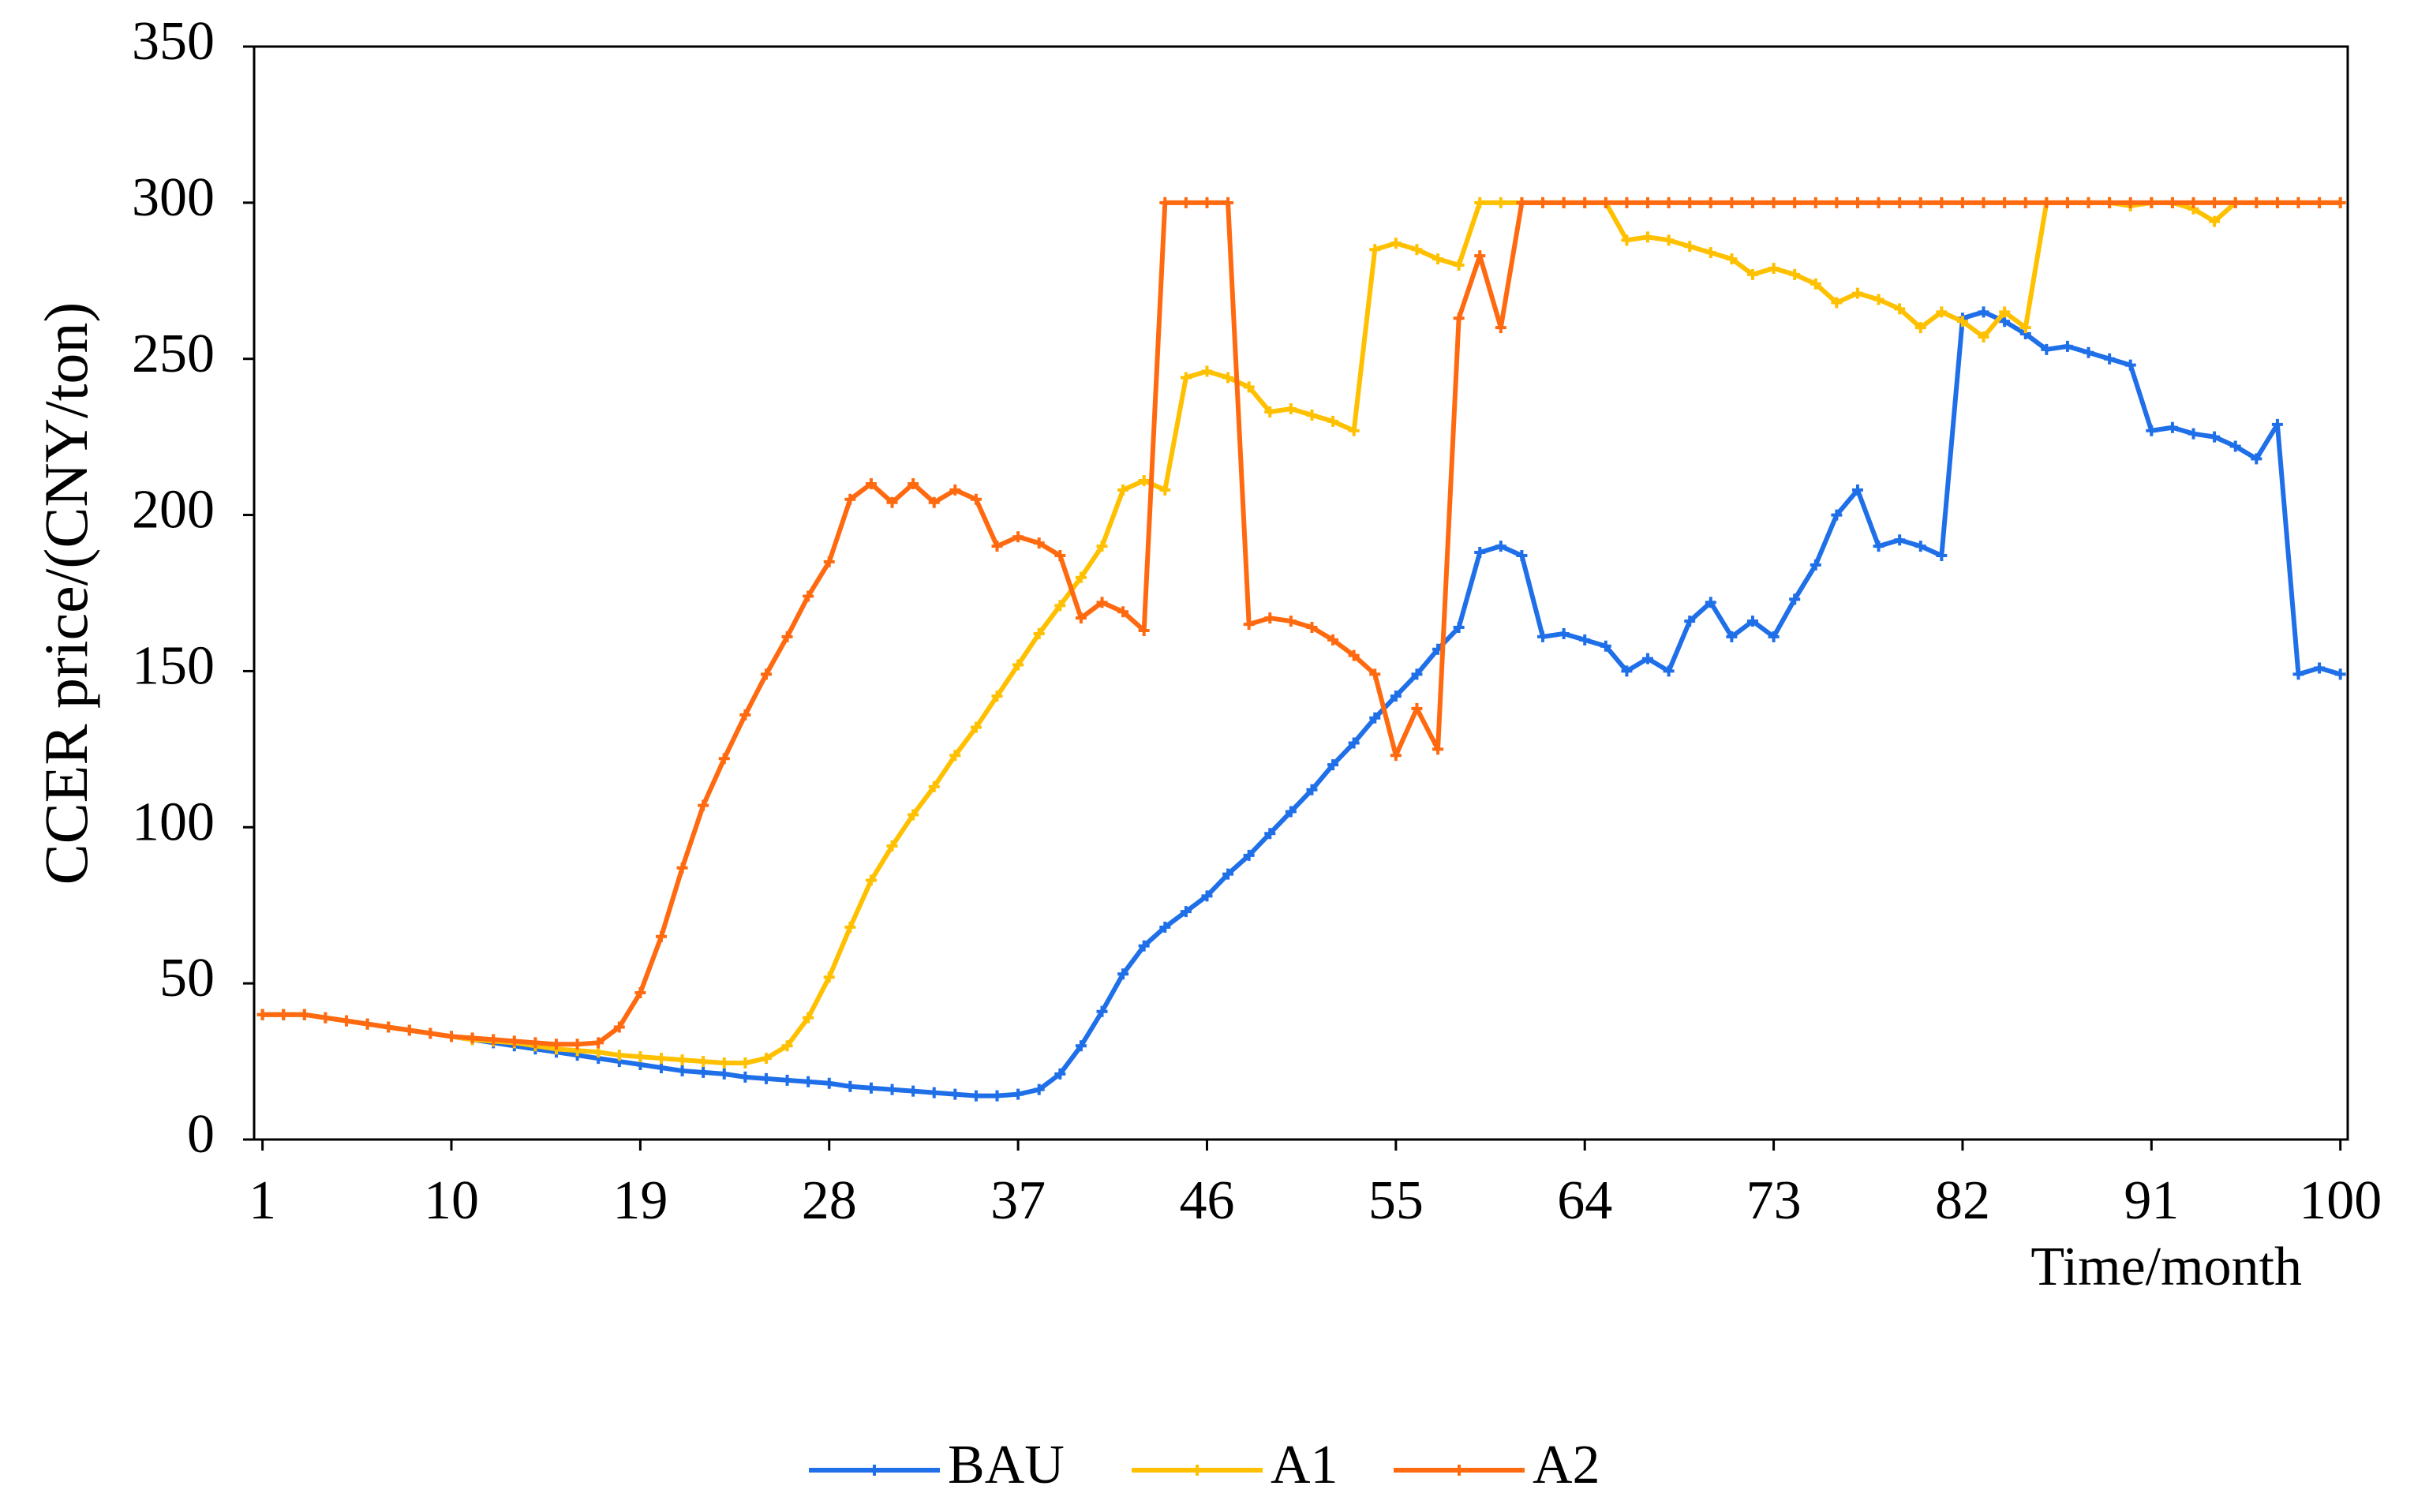 This screenshot has height=1512, width=2414. I want to click on y-tick-label: 0, so click(201, 1134).